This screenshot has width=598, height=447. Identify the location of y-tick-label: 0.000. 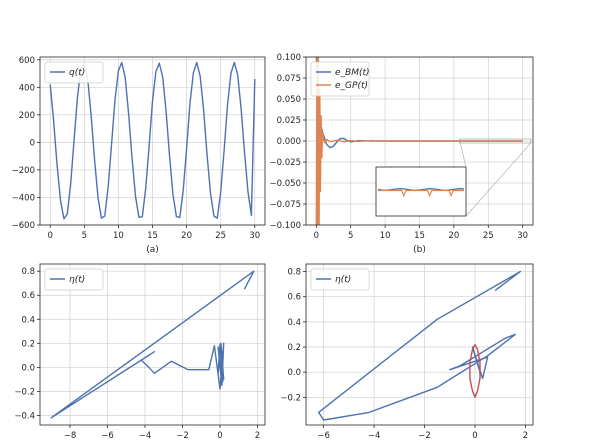
(289, 142).